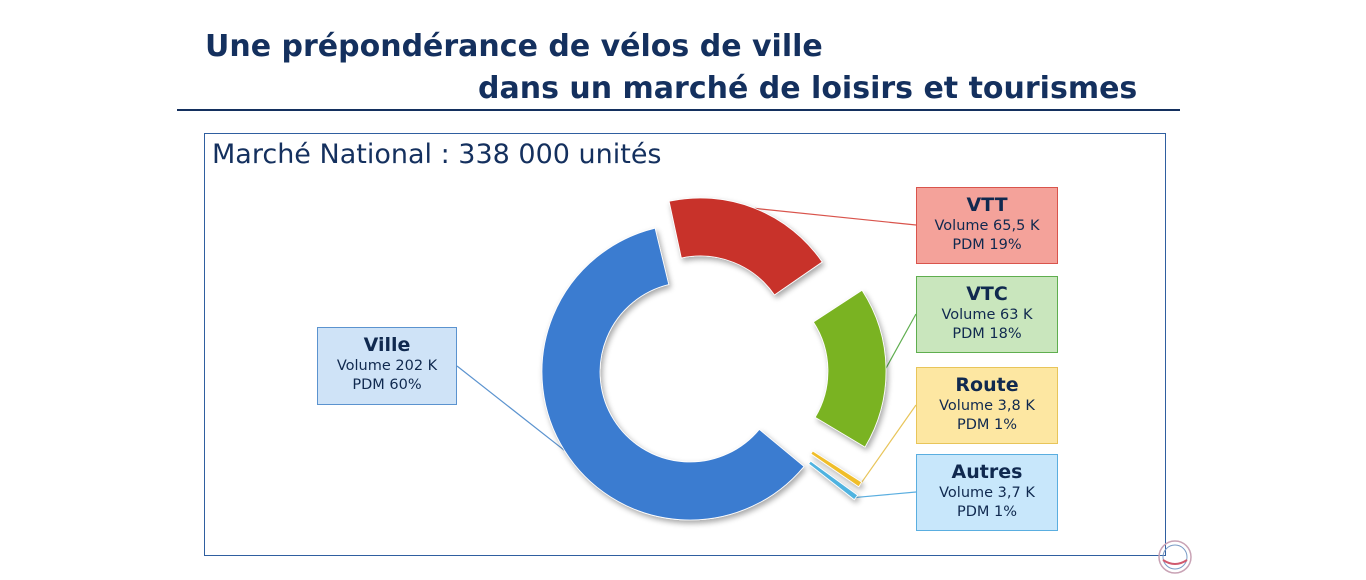 This screenshot has width=1366, height=580. What do you see at coordinates (888, 444) in the screenshot?
I see `leader-line-route` at bounding box center [888, 444].